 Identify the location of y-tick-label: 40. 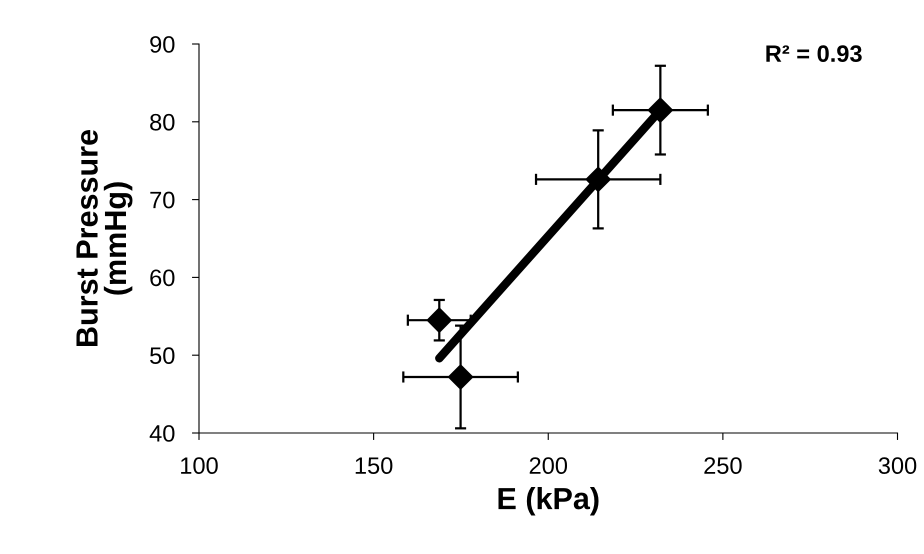
(162, 433).